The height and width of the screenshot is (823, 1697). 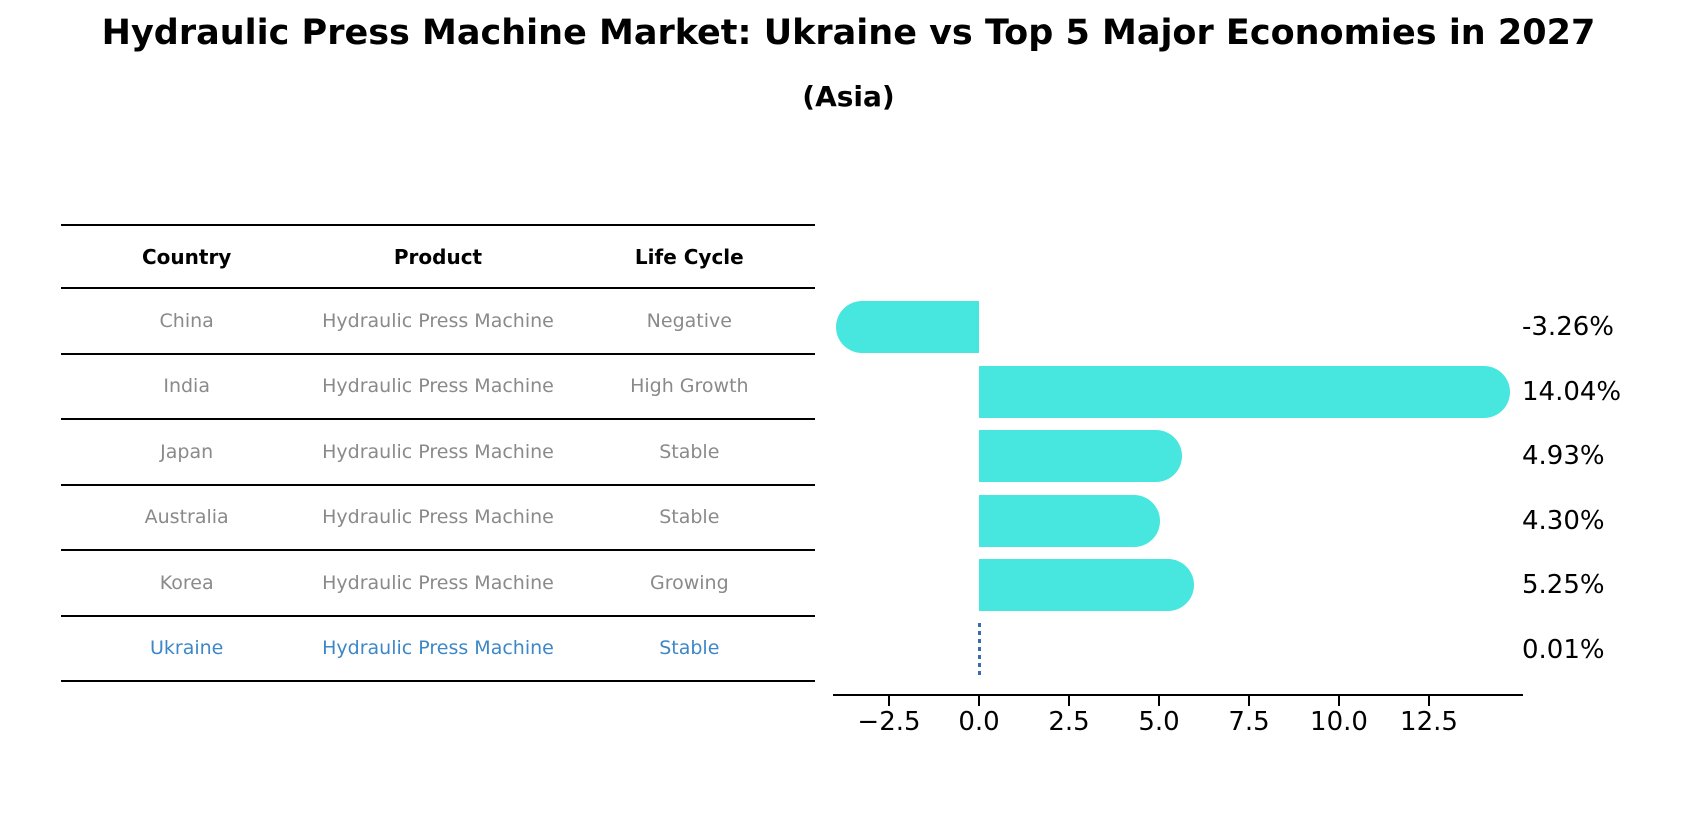 What do you see at coordinates (1339, 722) in the screenshot?
I see `x-tick-label: 10.0` at bounding box center [1339, 722].